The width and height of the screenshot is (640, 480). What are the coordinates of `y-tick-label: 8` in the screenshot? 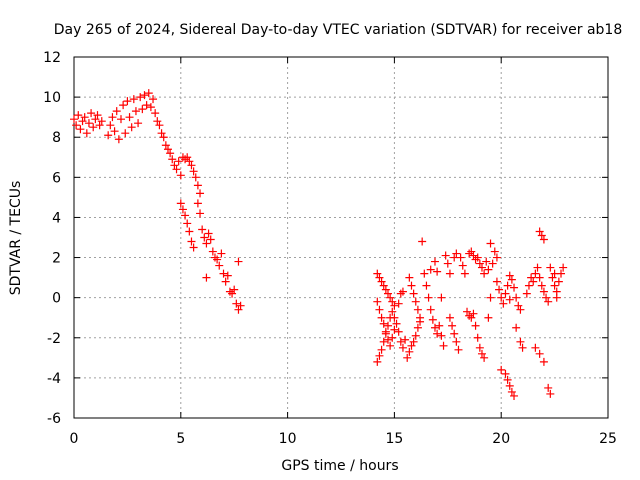 It's located at (56, 138).